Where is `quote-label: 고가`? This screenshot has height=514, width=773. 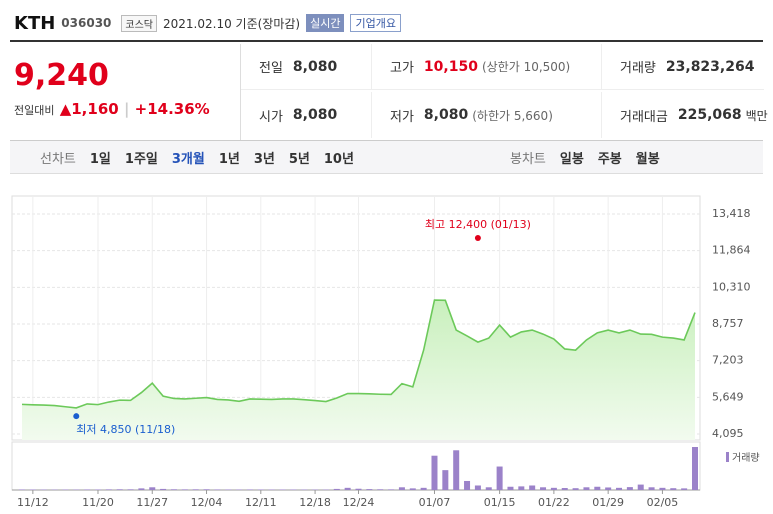
quote-label: 고가 is located at coordinates (402, 68).